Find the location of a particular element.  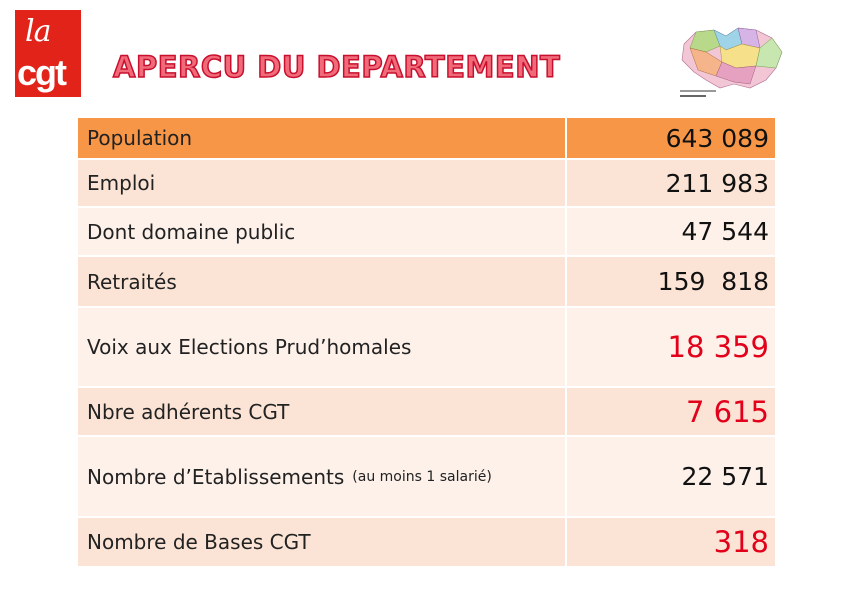

row-label: Voix aux Elections Prud’homales is located at coordinates (322, 347).